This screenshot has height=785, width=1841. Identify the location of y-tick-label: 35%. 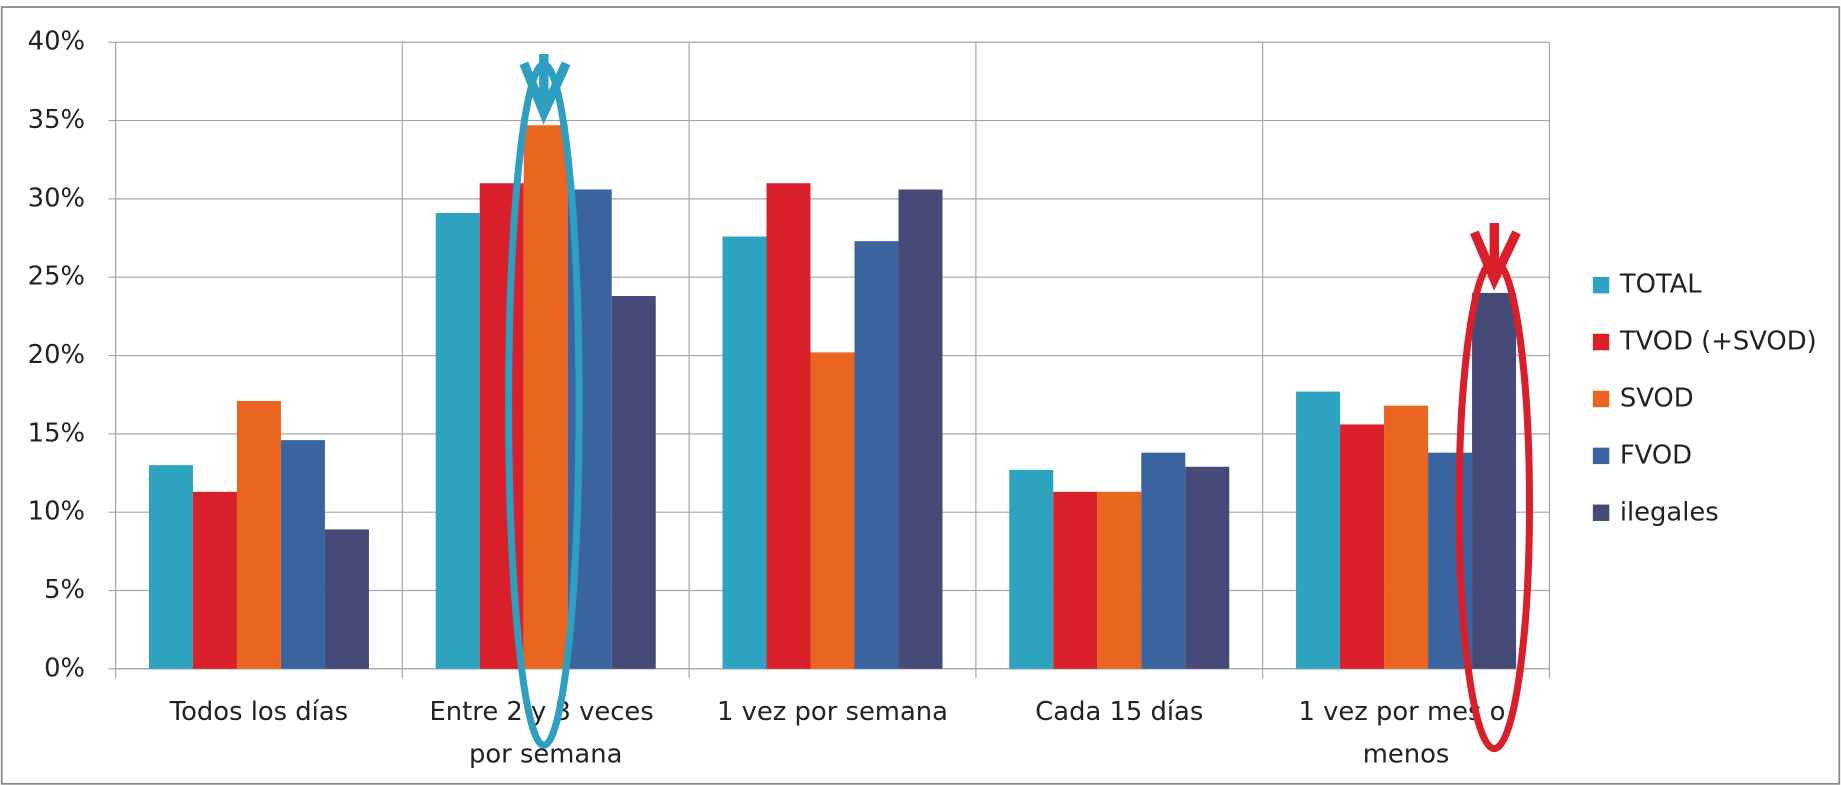
(56, 120).